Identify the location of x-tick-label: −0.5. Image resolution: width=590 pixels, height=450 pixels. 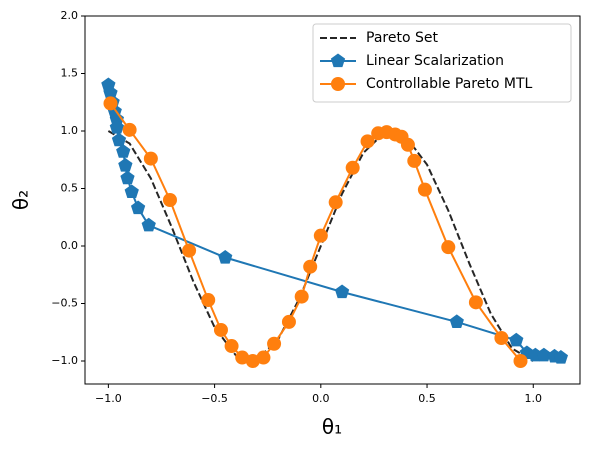
(214, 398).